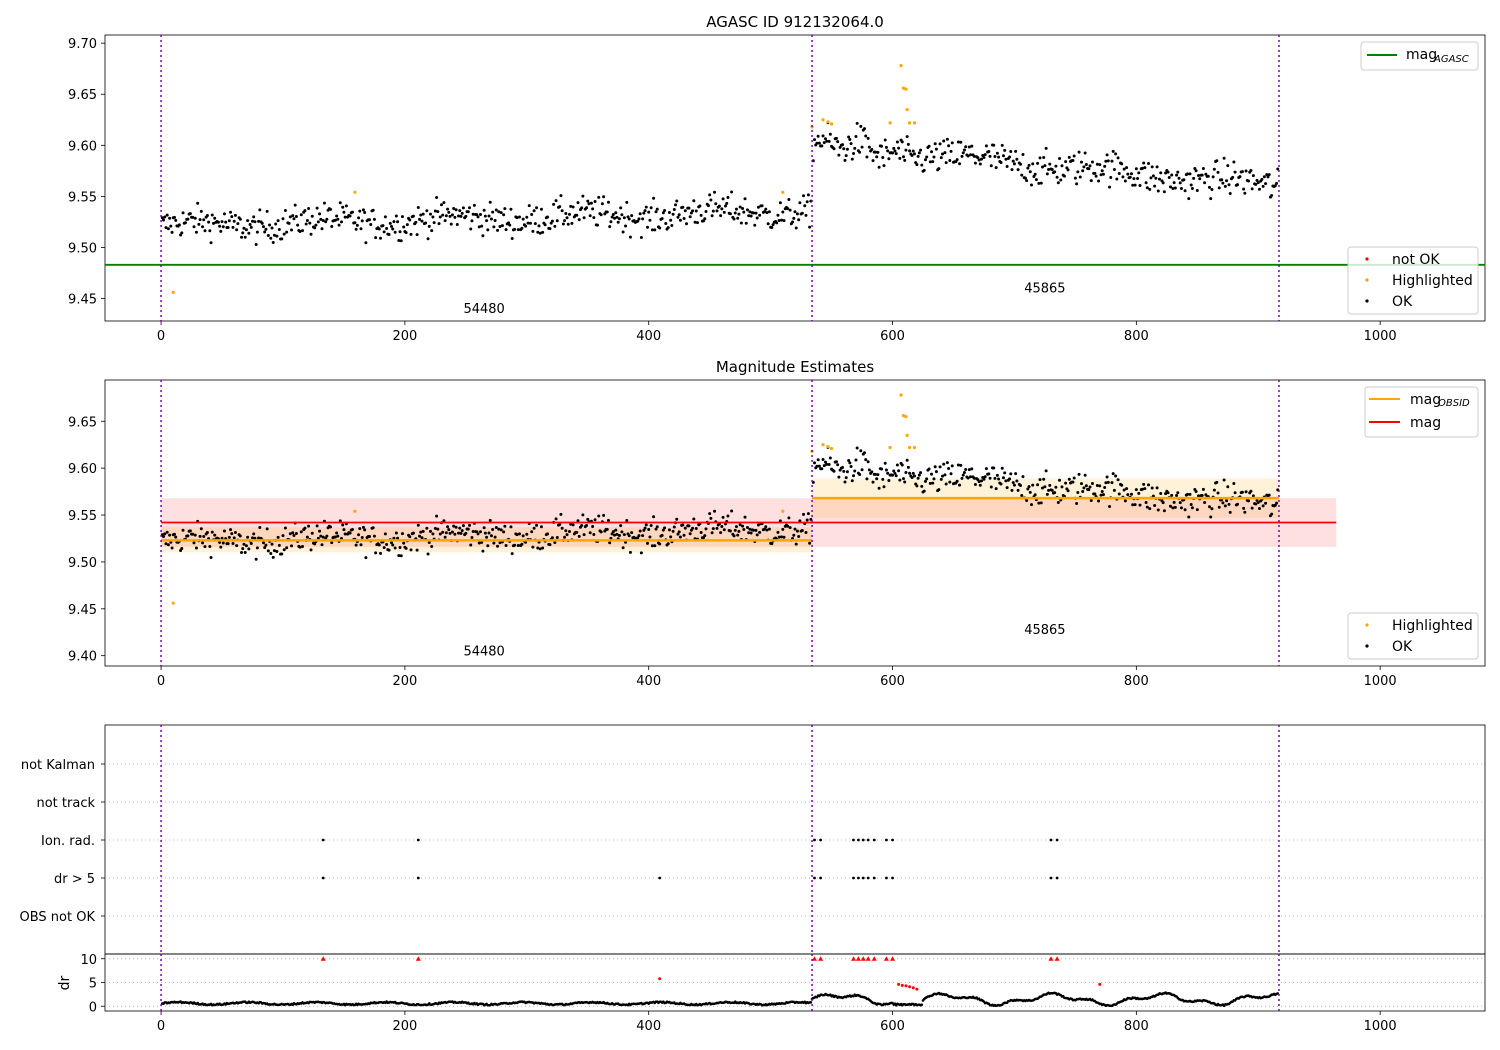  I want to click on dr-clipped-marker, so click(418, 958).